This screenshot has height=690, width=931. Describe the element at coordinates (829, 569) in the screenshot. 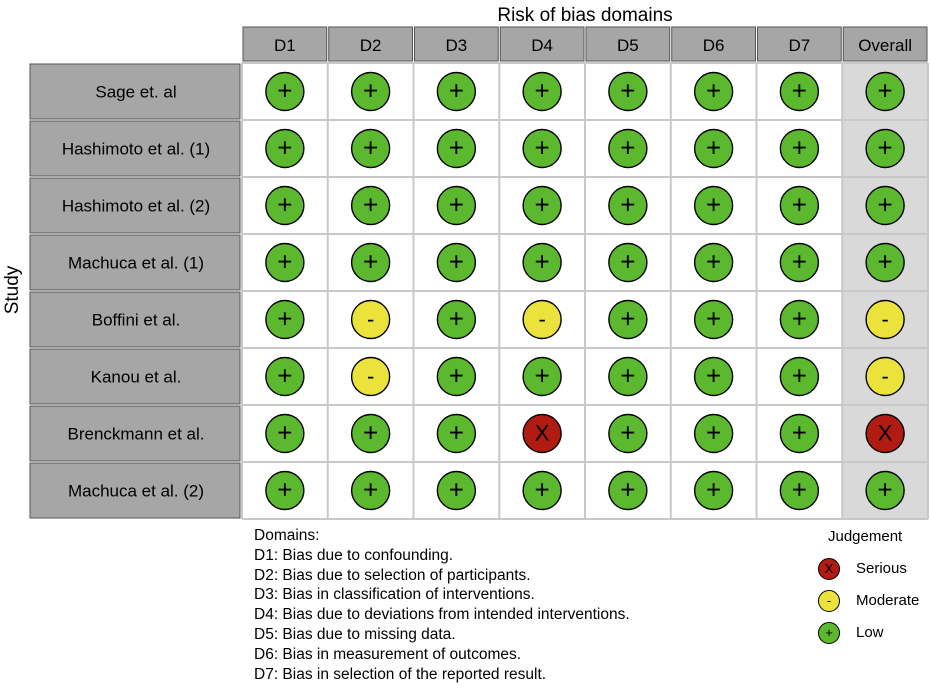

I see `serious-icon: X` at that location.